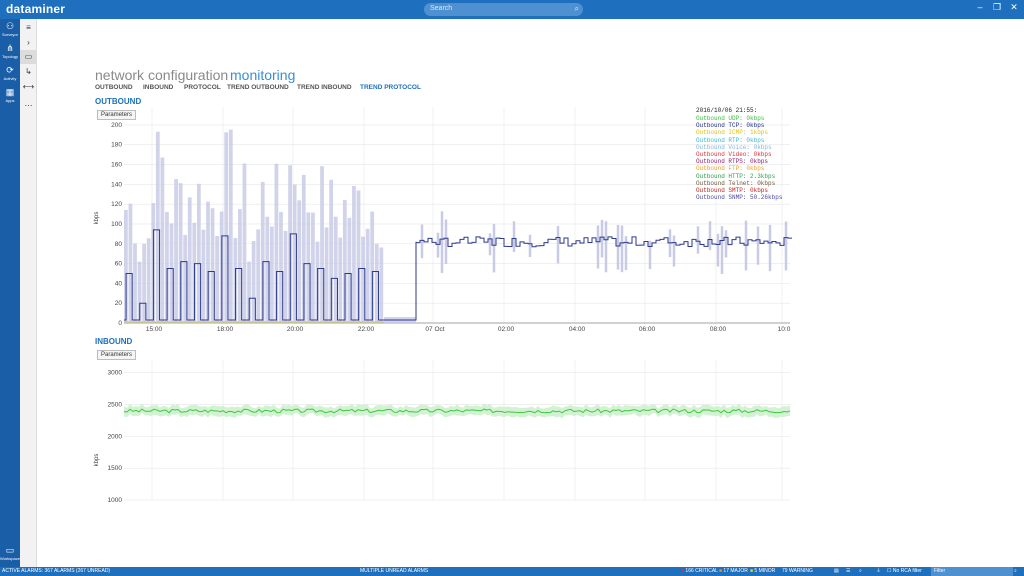 The image size is (1024, 576). Describe the element at coordinates (727, 110) in the screenshot. I see `legend-timestamp: 2016/10/06 21:55:` at that location.